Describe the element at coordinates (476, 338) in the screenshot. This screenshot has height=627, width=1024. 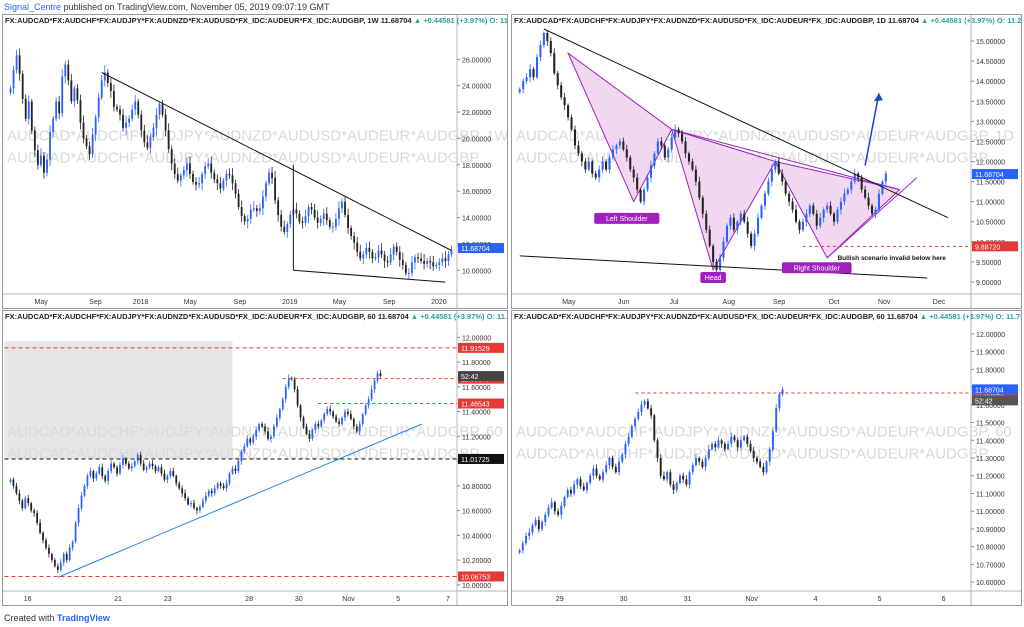
I see `y-tick-label: 12.00000` at that location.